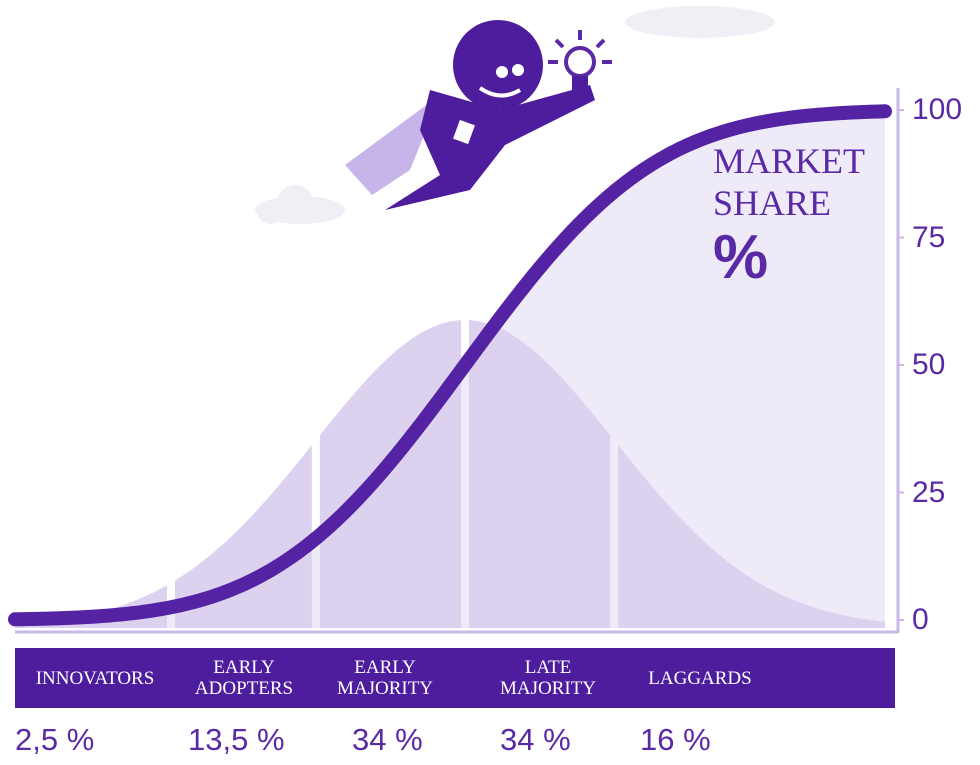  What do you see at coordinates (385, 678) in the screenshot?
I see `category-label: EARLY MAJORITY` at bounding box center [385, 678].